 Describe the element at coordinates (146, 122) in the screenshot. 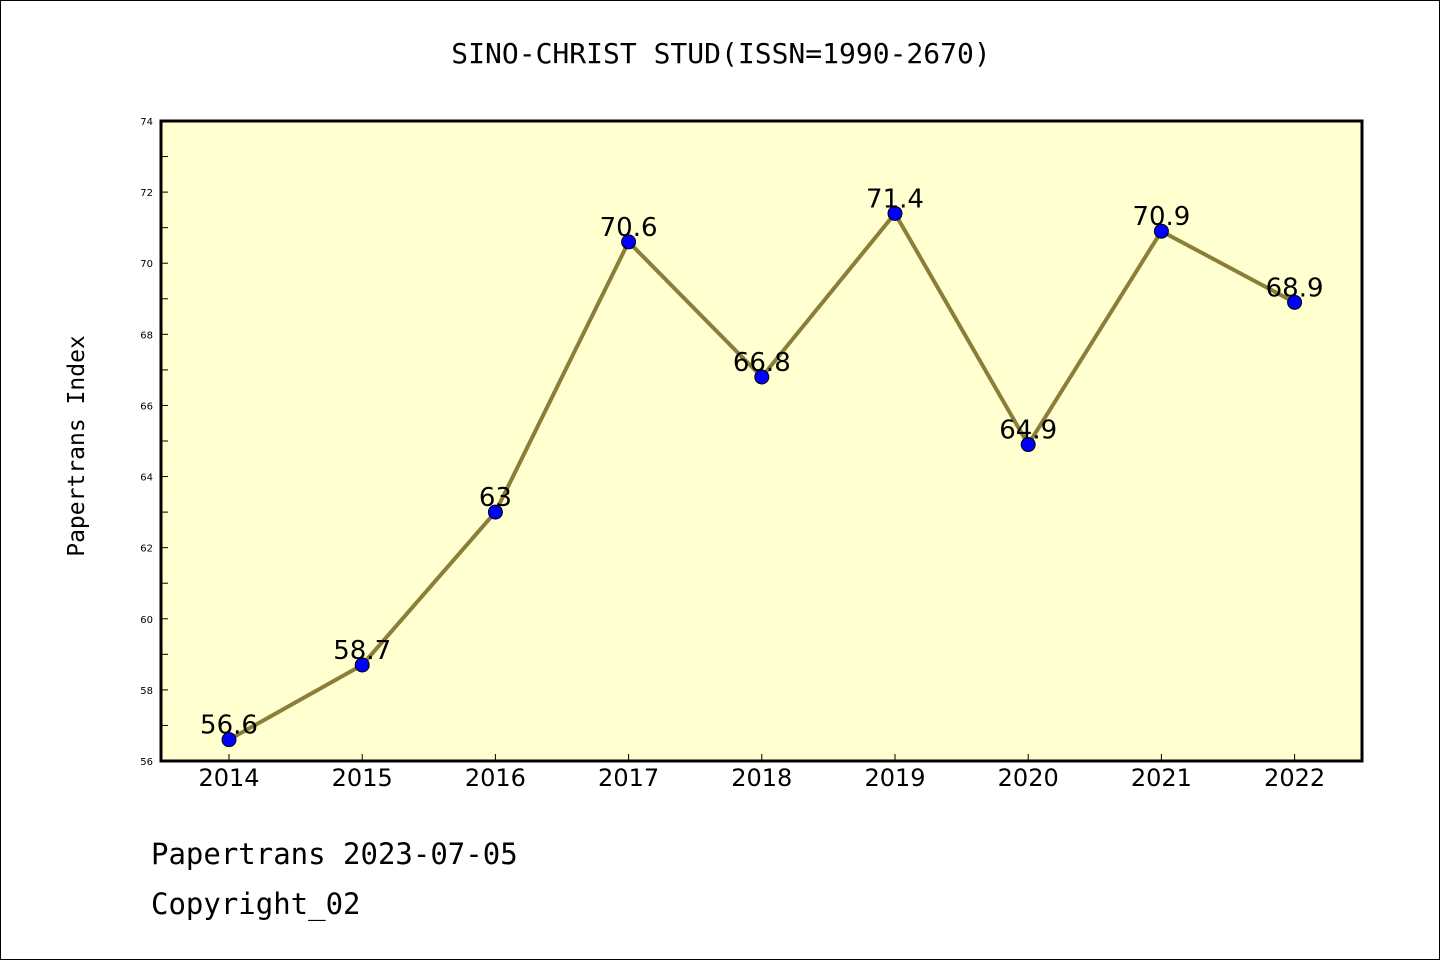

I see `y-tick-label: 74` at that location.